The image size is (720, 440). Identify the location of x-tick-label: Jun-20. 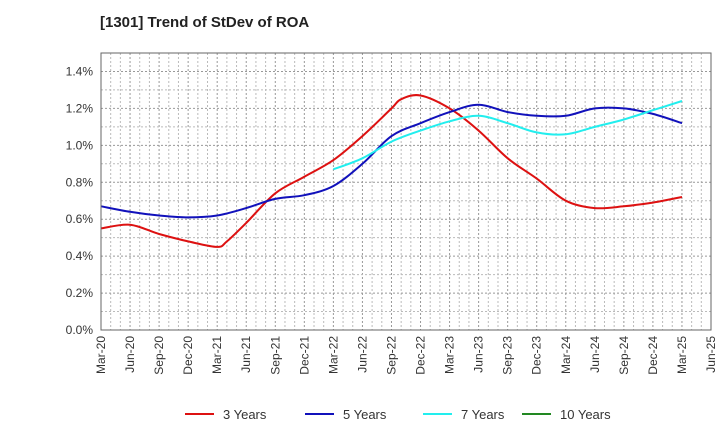
(130, 354).